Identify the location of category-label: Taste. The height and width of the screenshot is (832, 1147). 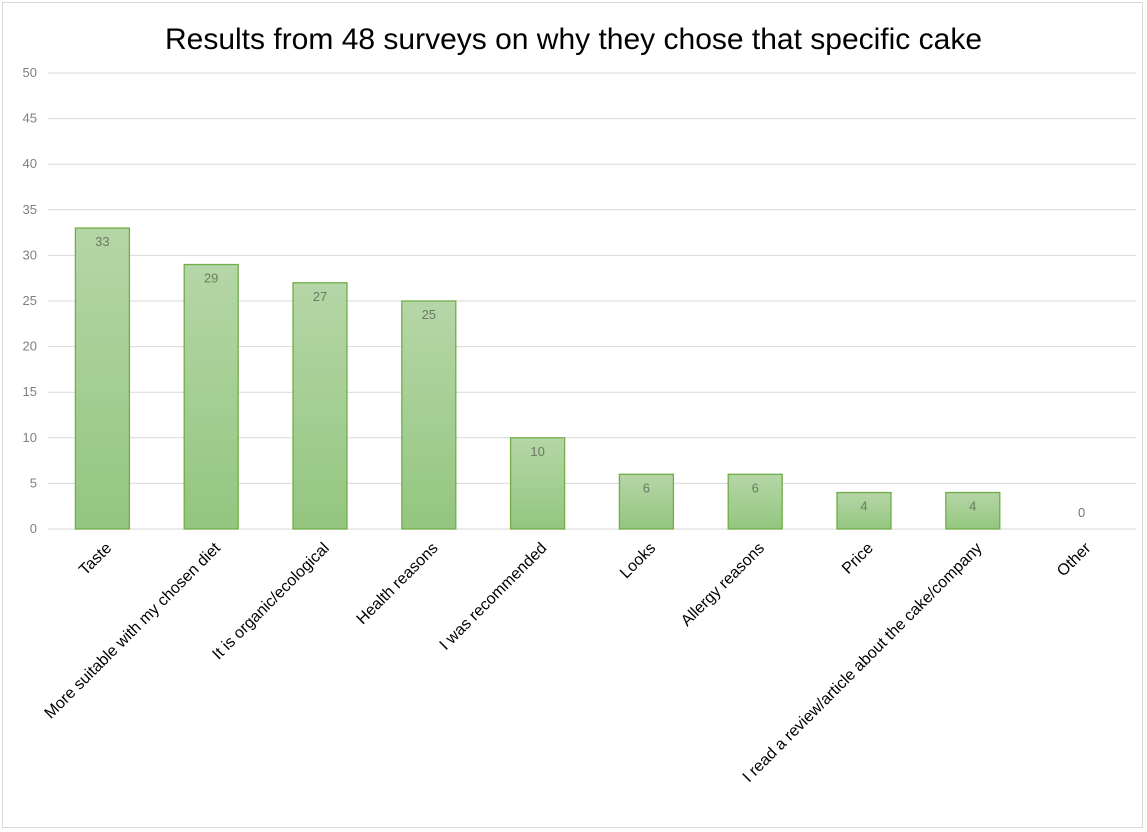
(95, 559).